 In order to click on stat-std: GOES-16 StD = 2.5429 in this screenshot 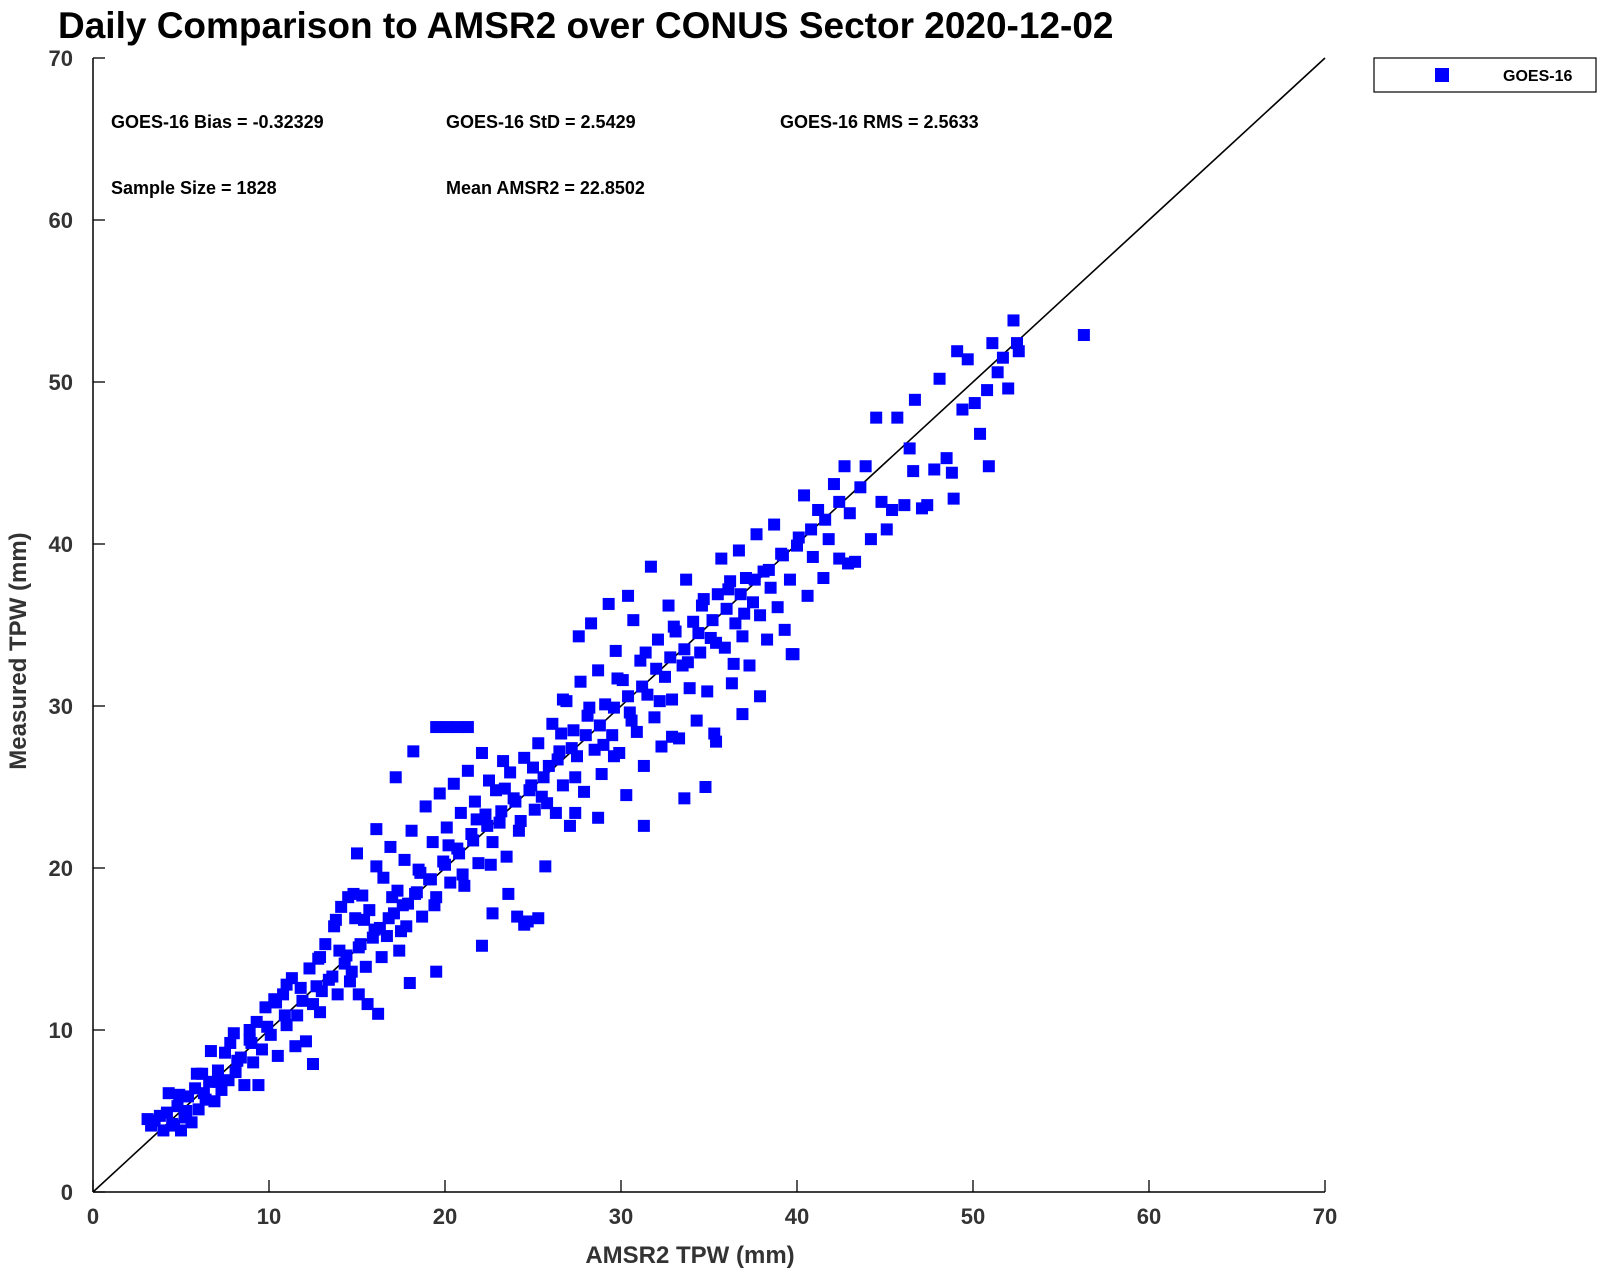, I will do `click(541, 122)`.